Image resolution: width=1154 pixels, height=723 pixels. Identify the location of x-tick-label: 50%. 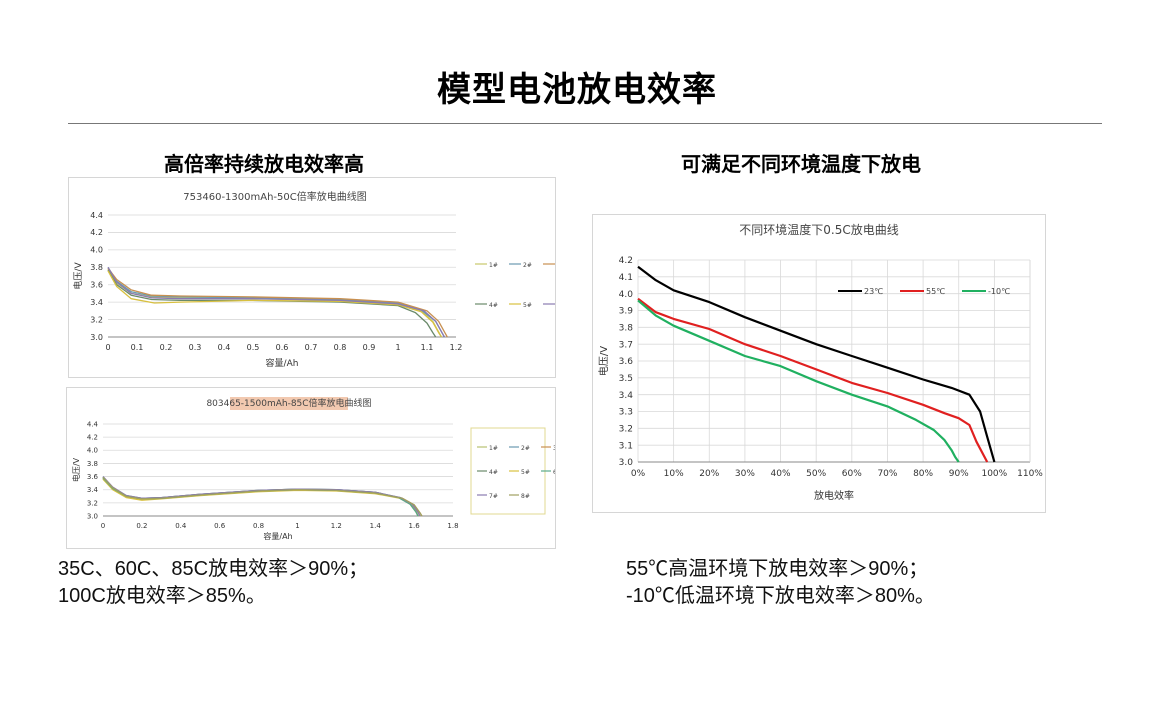
(816, 474).